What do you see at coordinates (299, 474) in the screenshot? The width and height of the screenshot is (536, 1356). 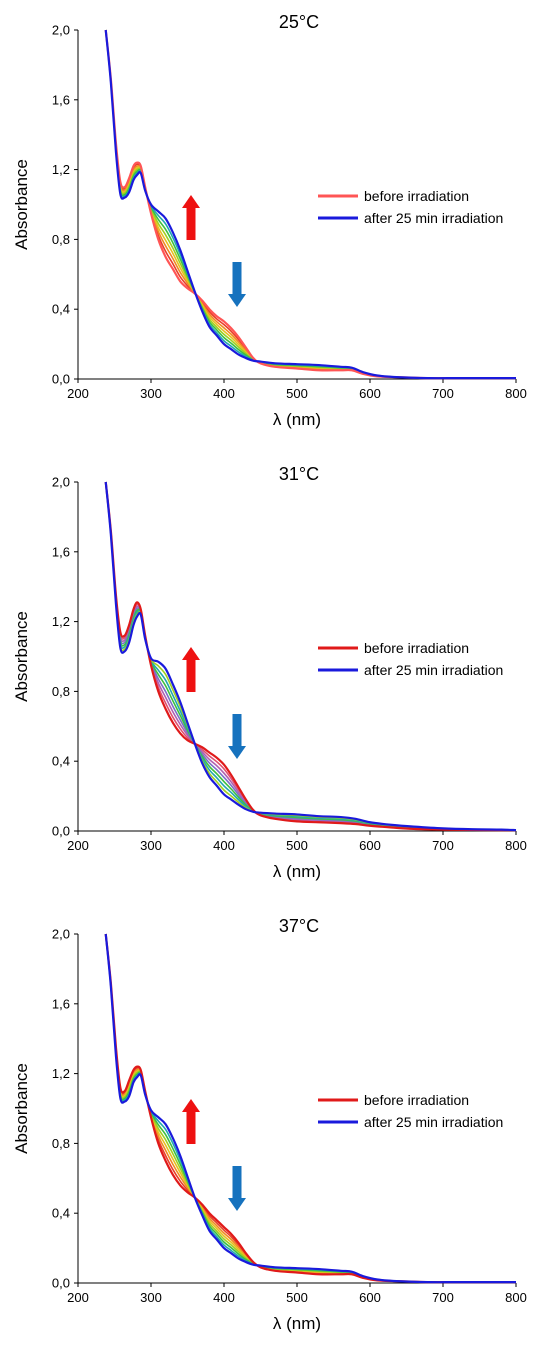 I see `chart-title: 31°C` at bounding box center [299, 474].